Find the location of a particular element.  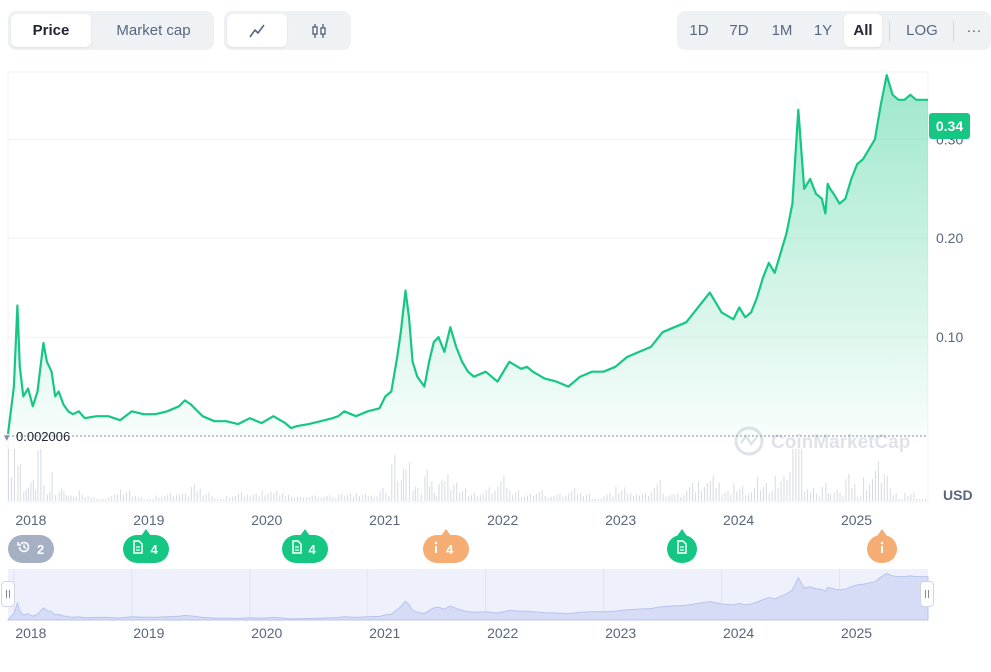

navigator-x-tick-label: 2018 is located at coordinates (30, 633).